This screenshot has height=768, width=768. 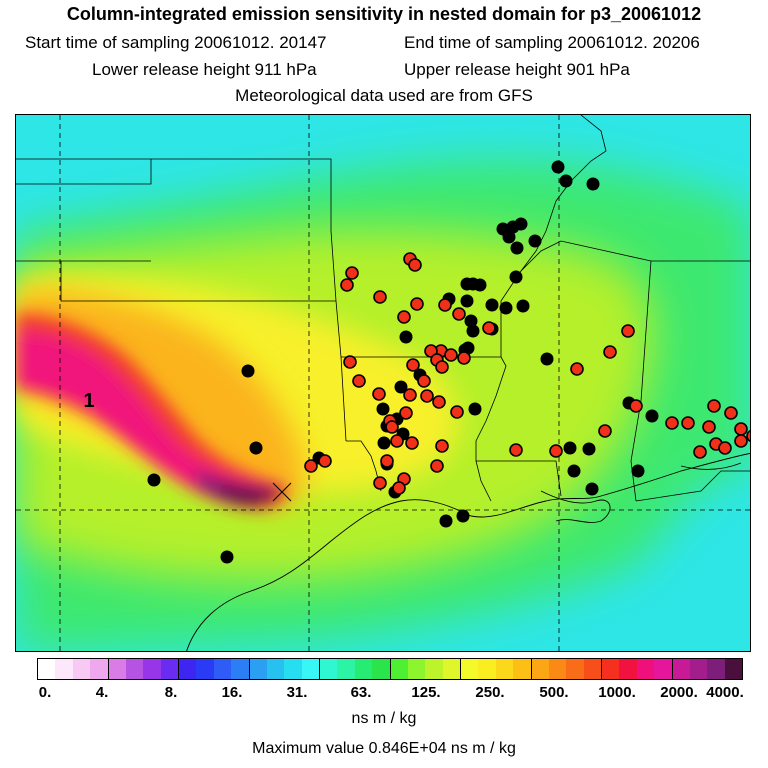 What do you see at coordinates (490, 692) in the screenshot?
I see `colorbar-tick-label: 250.` at bounding box center [490, 692].